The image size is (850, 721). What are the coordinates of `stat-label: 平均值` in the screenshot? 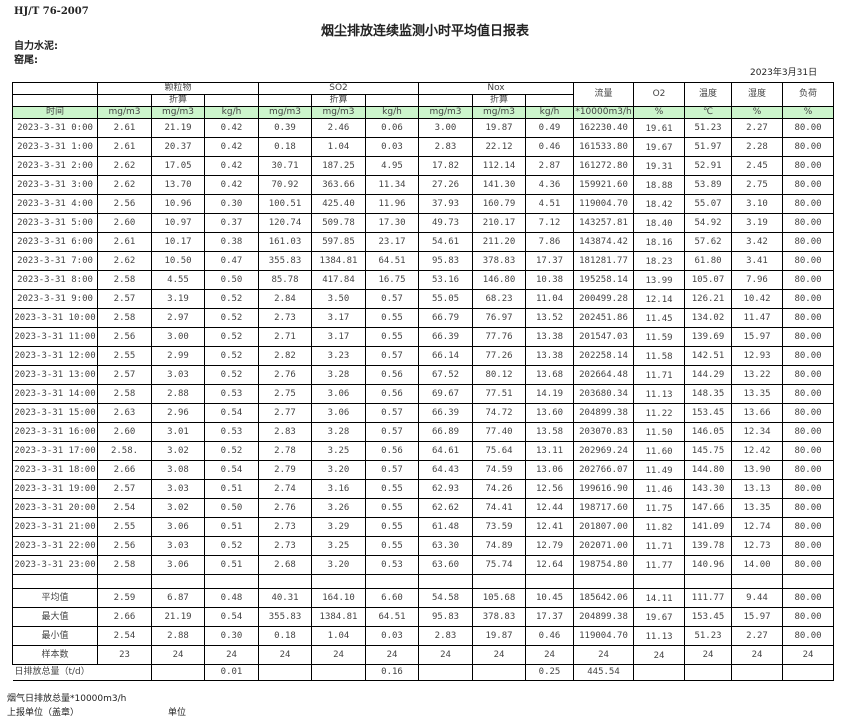 It's located at (55, 598).